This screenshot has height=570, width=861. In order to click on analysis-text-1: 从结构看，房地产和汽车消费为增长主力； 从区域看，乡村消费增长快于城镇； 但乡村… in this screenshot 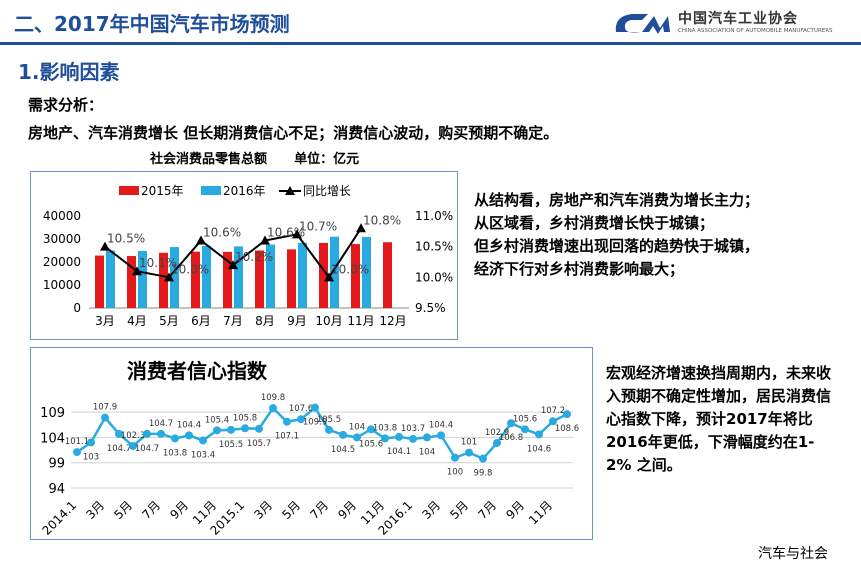, I will do `click(616, 235)`.